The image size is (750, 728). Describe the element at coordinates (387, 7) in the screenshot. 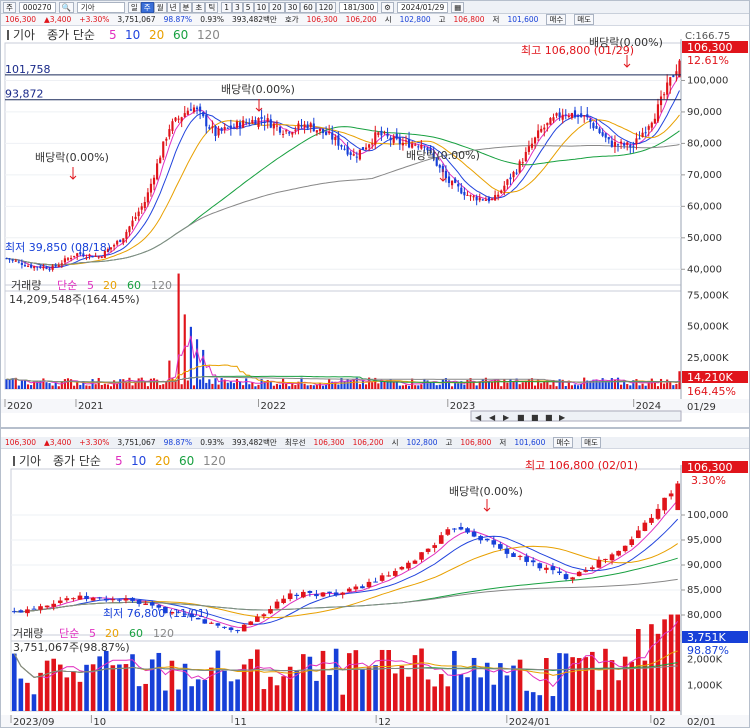

I see `settings-icon: ⚙` at that location.